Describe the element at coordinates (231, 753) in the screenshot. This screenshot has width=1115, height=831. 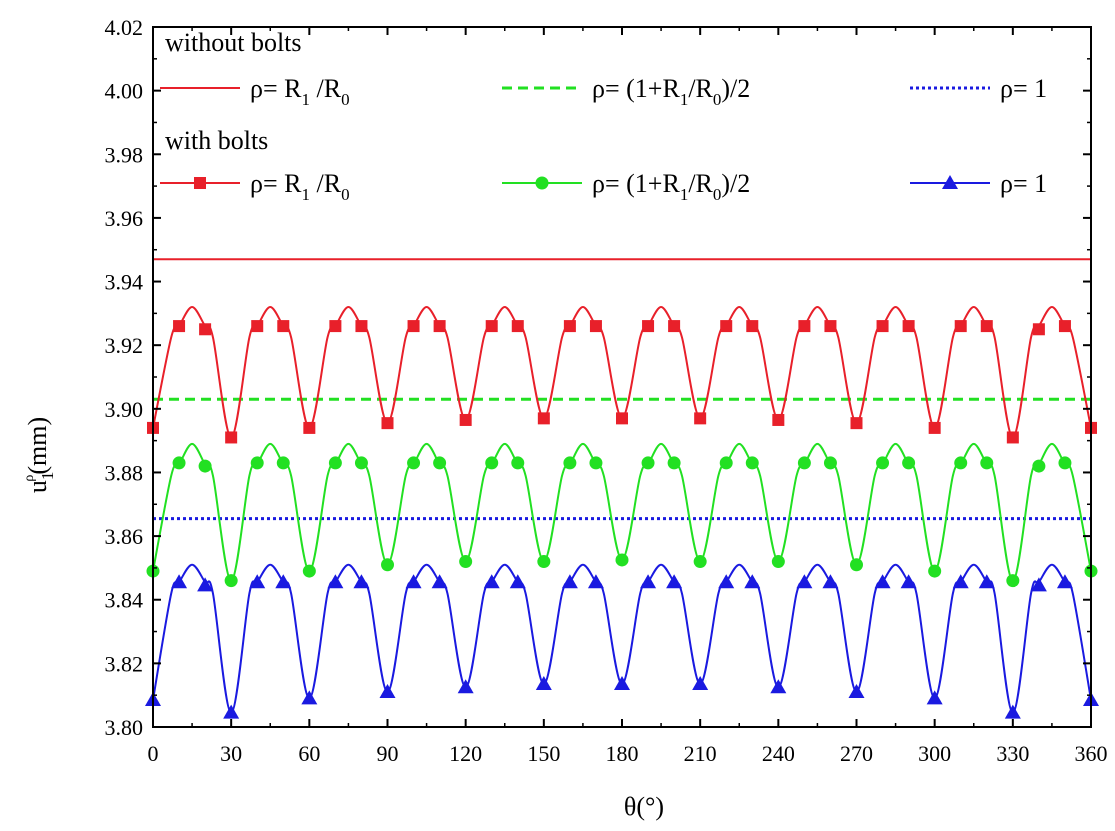
I see `x-tick-label: 30` at that location.